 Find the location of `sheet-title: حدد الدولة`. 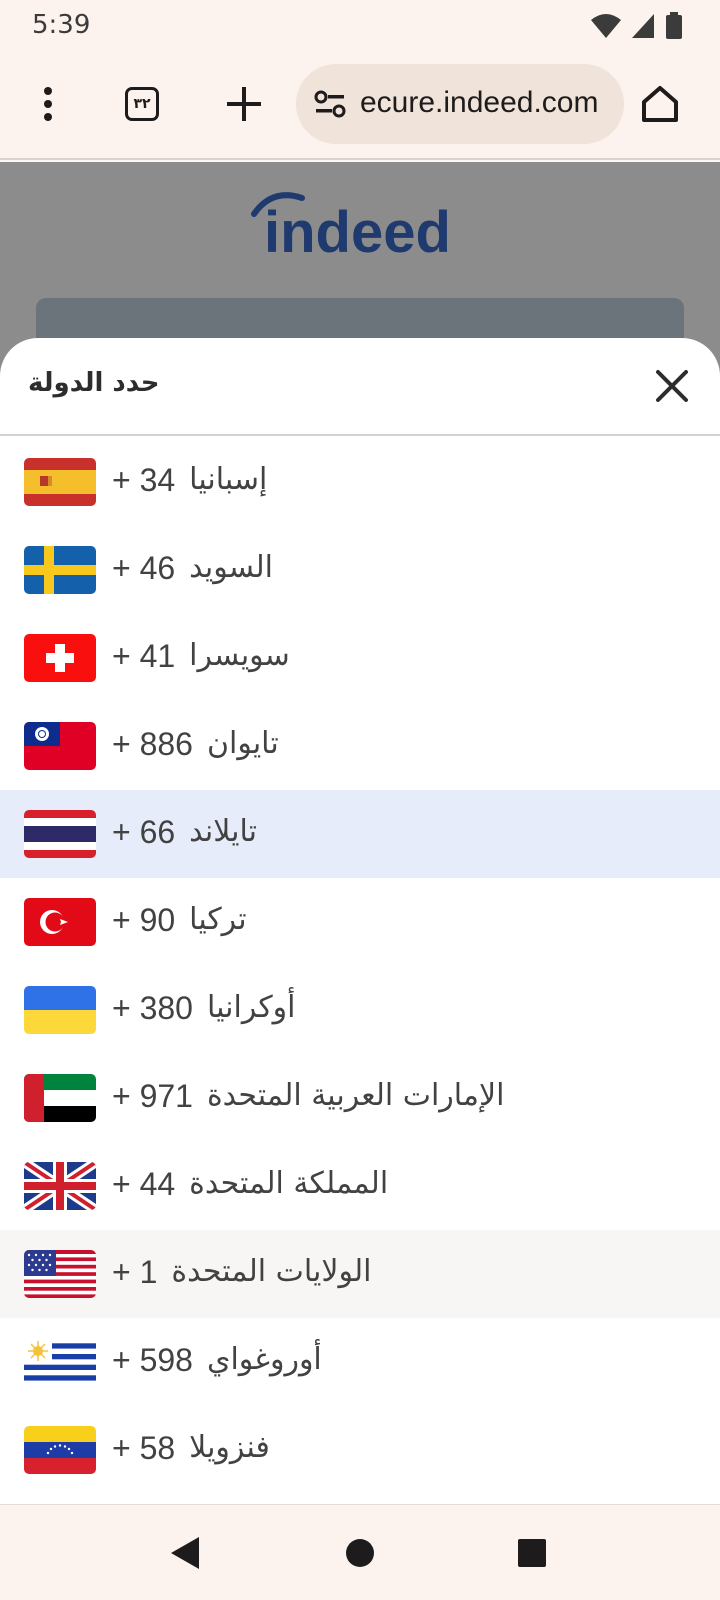

sheet-title: حدد الدولة is located at coordinates (94, 383).